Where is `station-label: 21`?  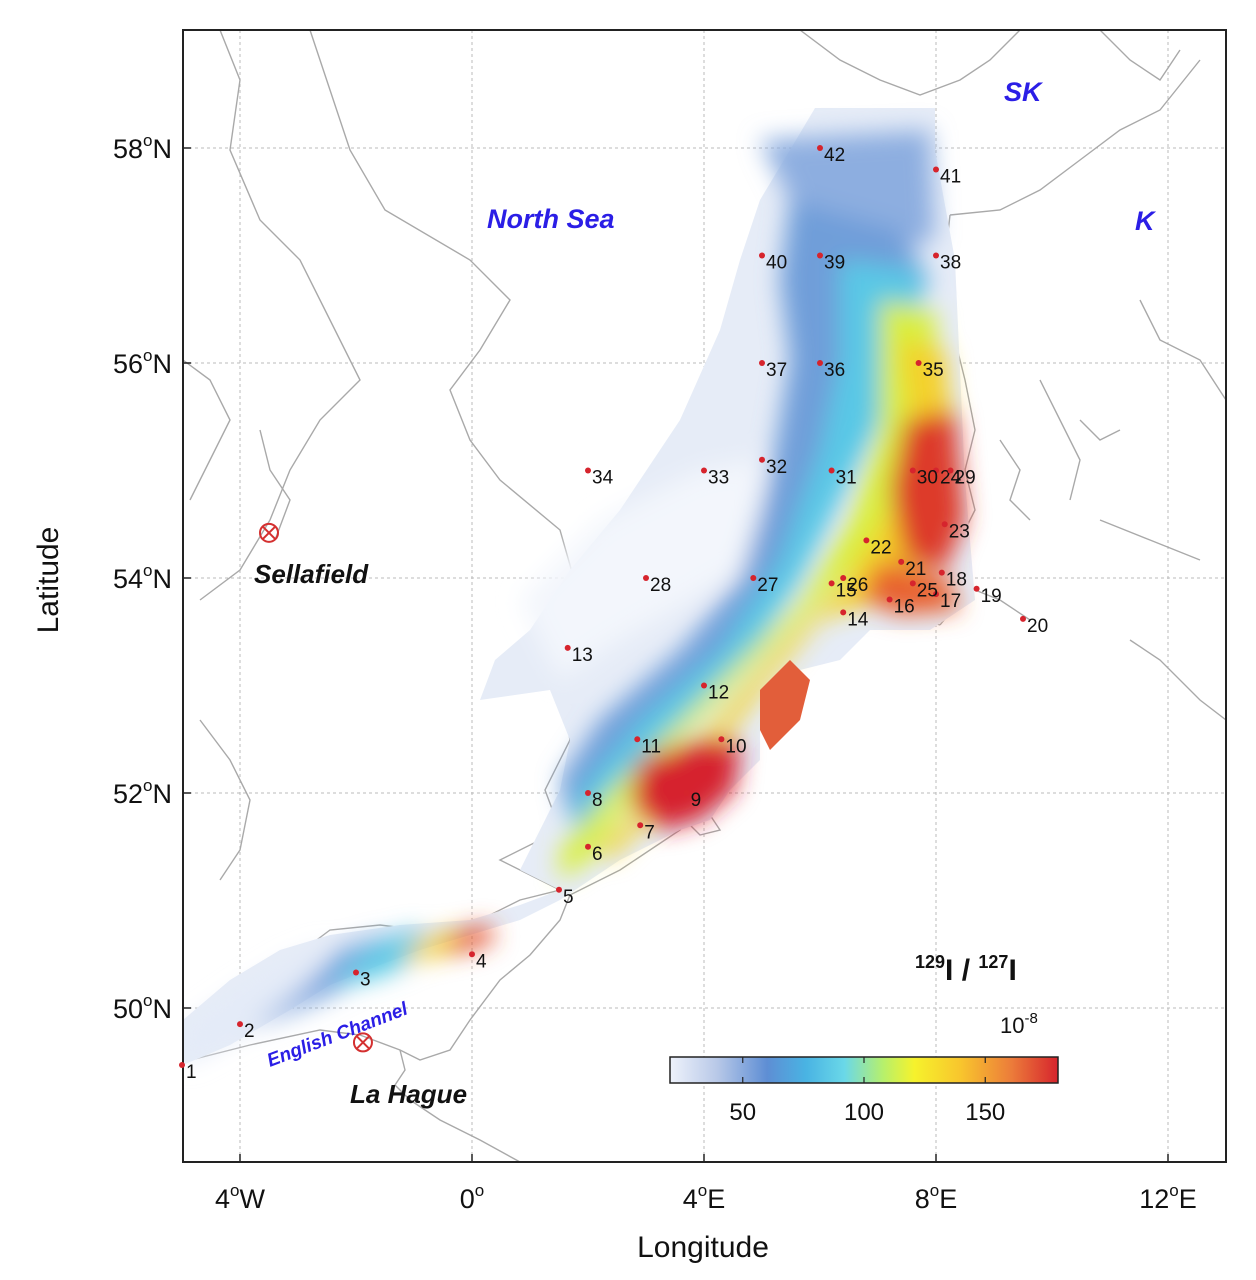
station-label: 21 is located at coordinates (915, 569).